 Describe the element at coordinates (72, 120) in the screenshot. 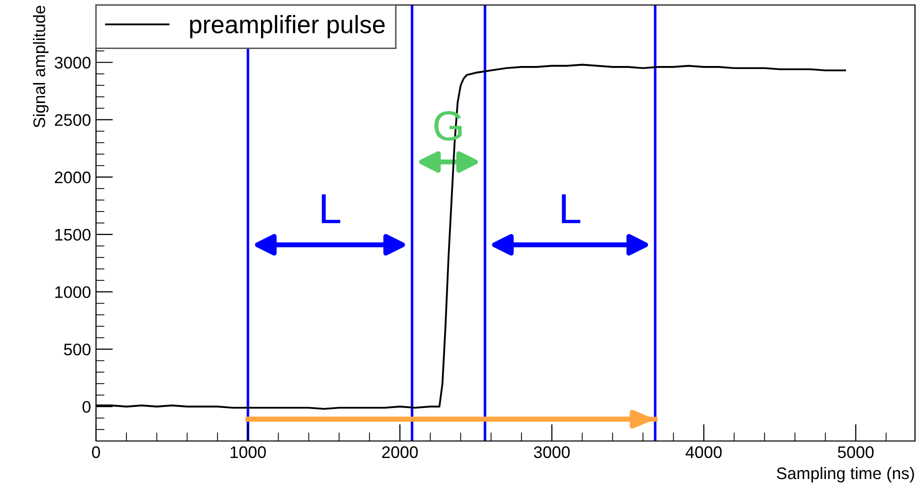

I see `y-tick-label: 2500` at that location.